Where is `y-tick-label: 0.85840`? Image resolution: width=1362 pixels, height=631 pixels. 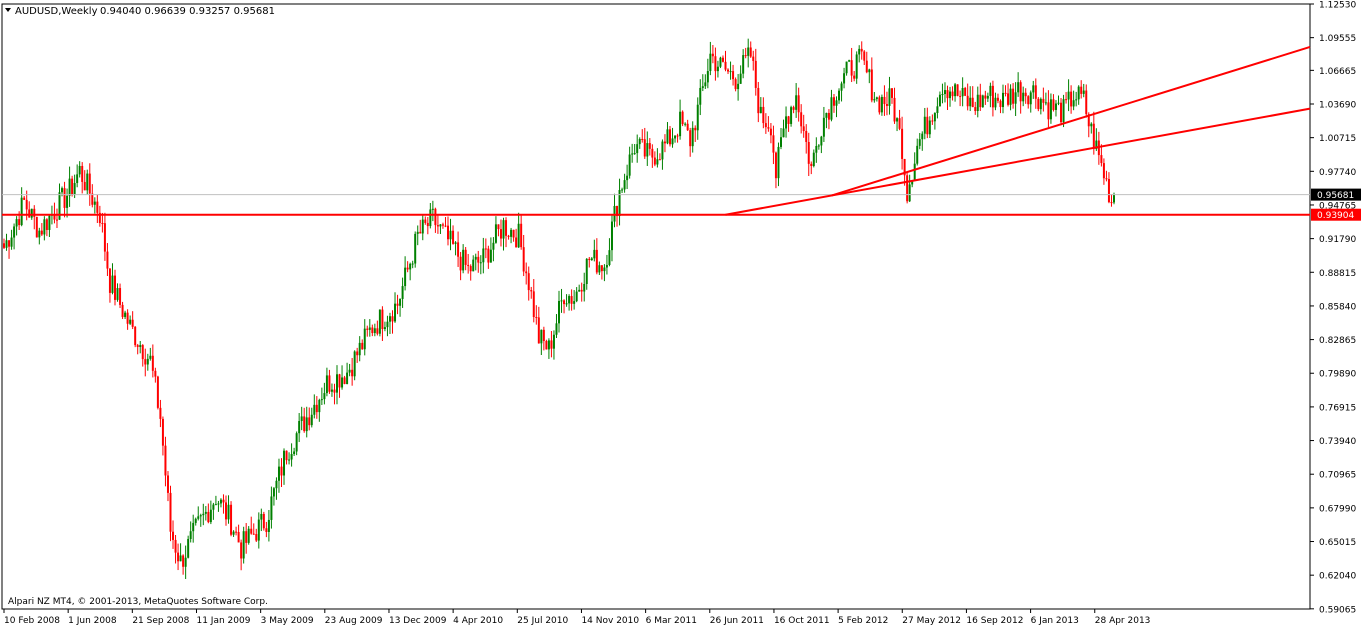
y-tick-label: 0.85840 is located at coordinates (1337, 307).